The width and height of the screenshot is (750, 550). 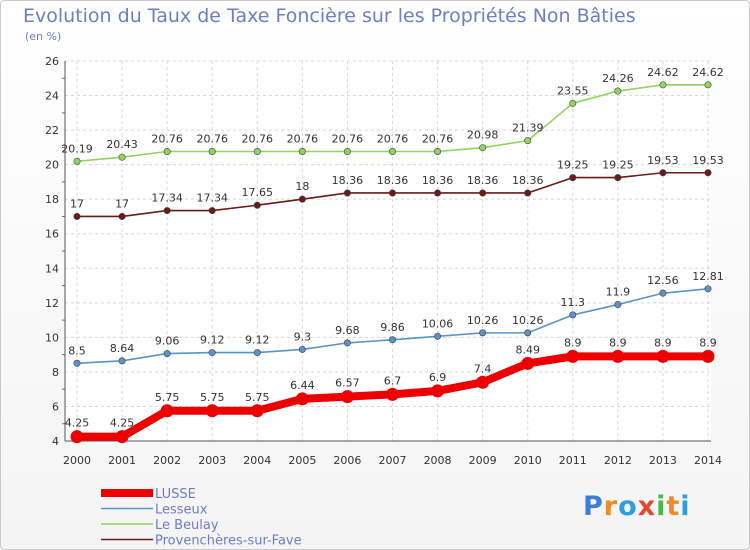 What do you see at coordinates (347, 383) in the screenshot?
I see `data-label: 6.57` at bounding box center [347, 383].